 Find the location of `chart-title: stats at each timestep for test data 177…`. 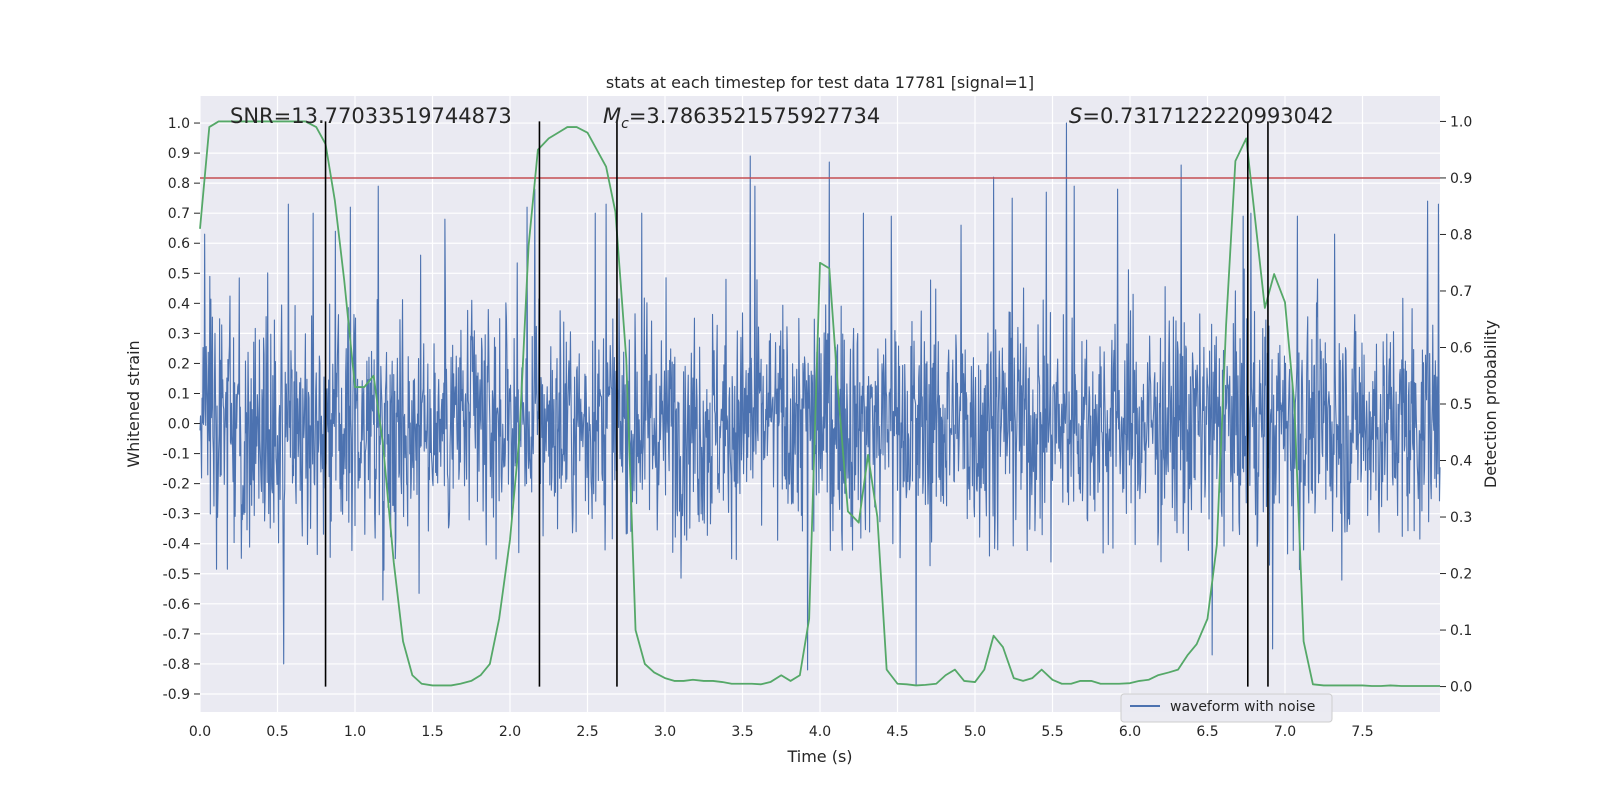

chart-title: stats at each timestep for test data 177… is located at coordinates (820, 82).